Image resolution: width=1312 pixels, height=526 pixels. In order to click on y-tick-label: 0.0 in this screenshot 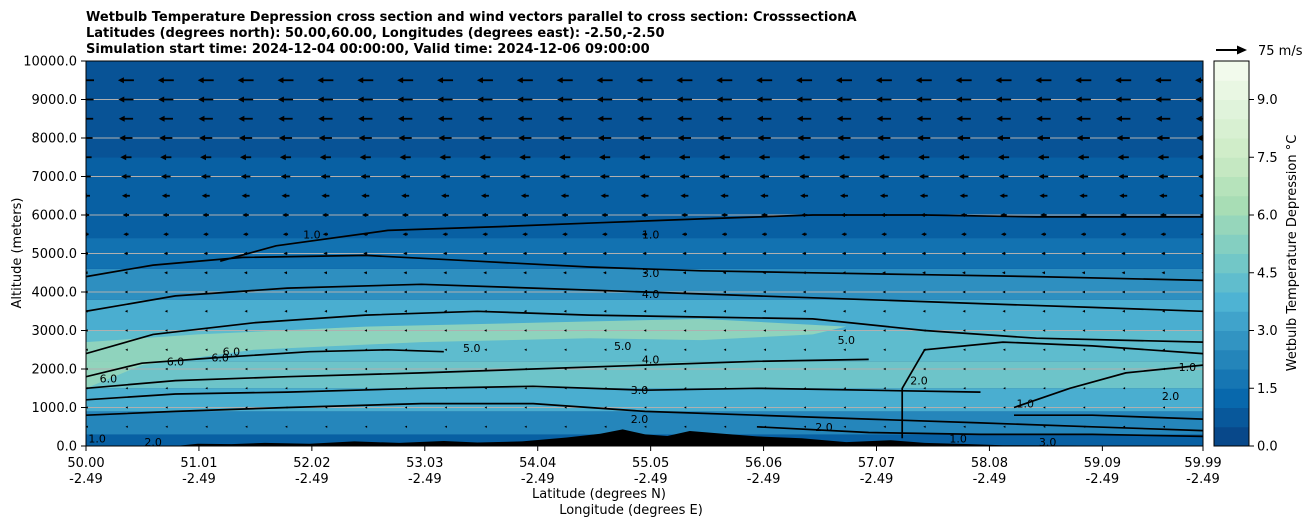, I will do `click(66, 447)`.